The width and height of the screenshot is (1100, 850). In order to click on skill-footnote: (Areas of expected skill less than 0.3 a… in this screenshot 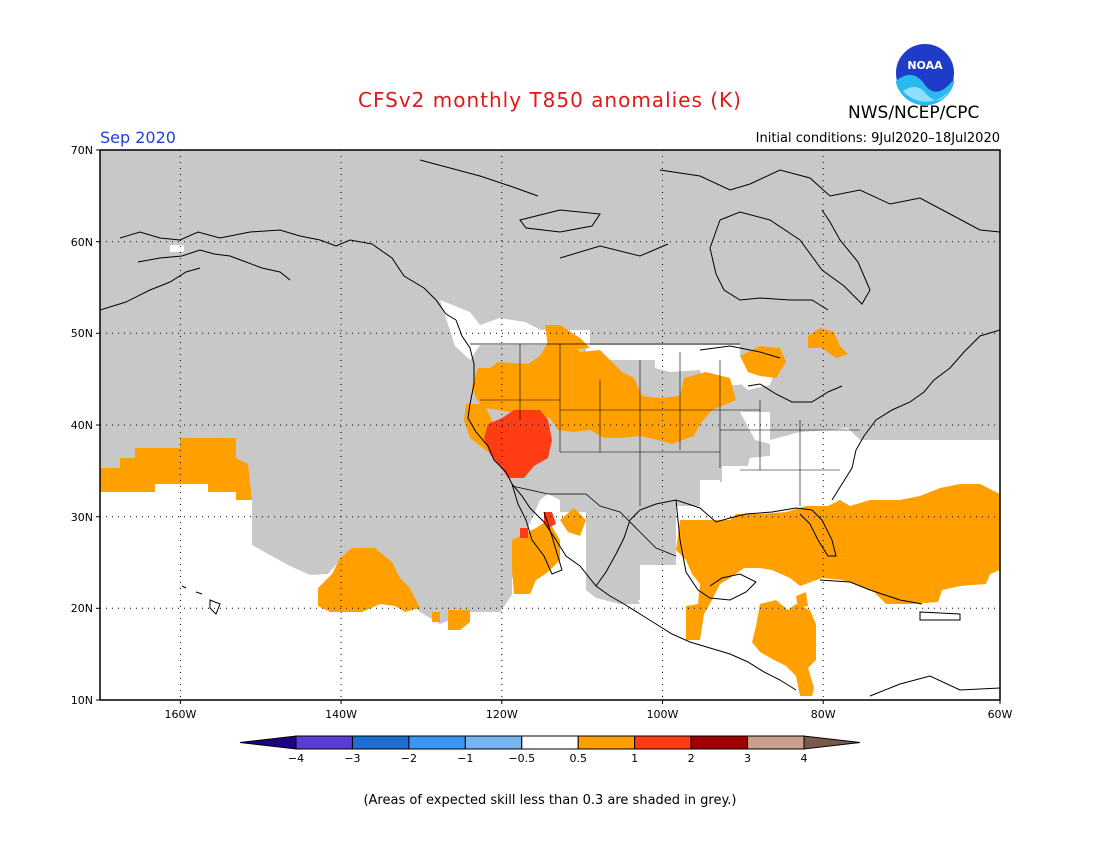, I will do `click(550, 800)`.